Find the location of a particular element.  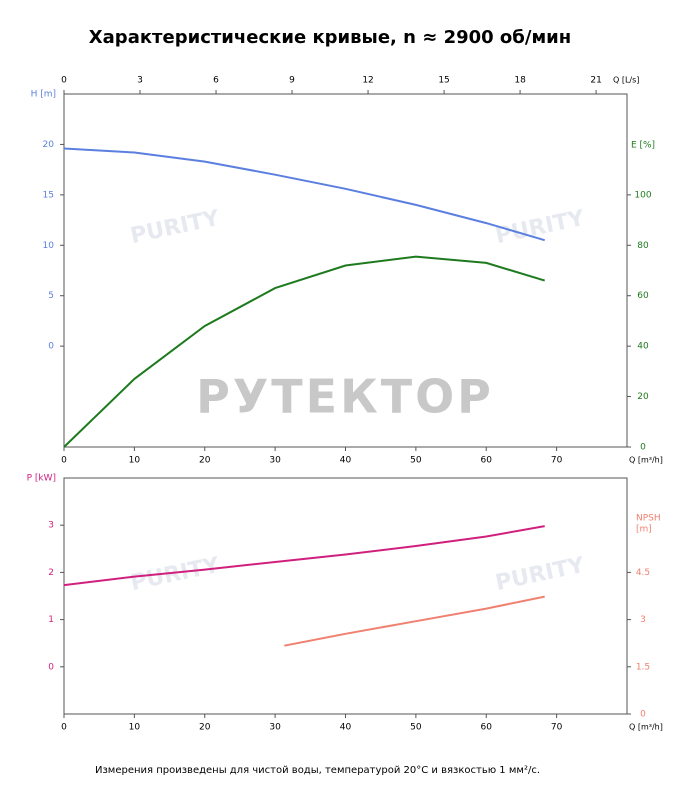

y-tick-label: 15 is located at coordinates (48, 195).